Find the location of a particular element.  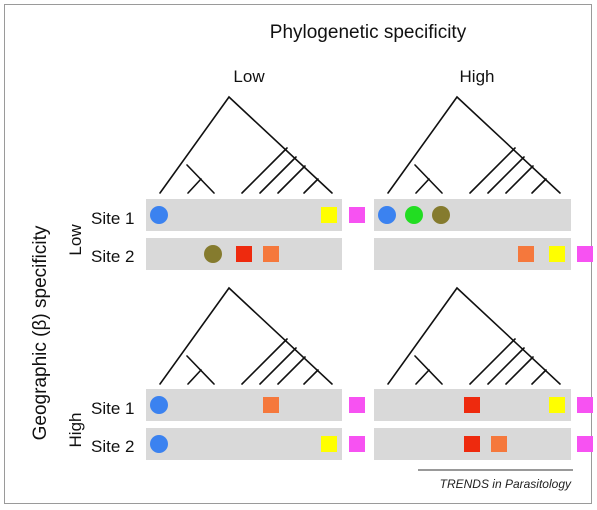

credit-text: TRENDS in Parasitology is located at coordinates (506, 484).